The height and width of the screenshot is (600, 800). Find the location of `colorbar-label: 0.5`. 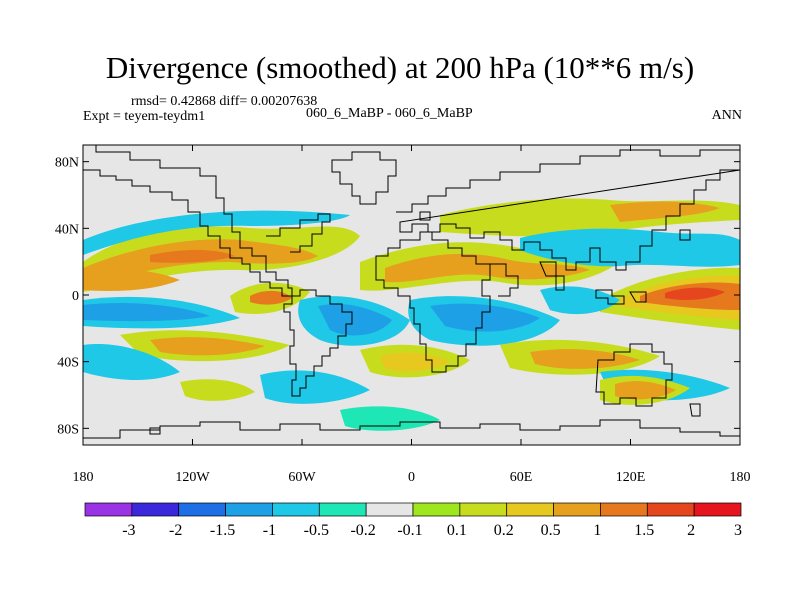

colorbar-label: 0.5 is located at coordinates (551, 530).